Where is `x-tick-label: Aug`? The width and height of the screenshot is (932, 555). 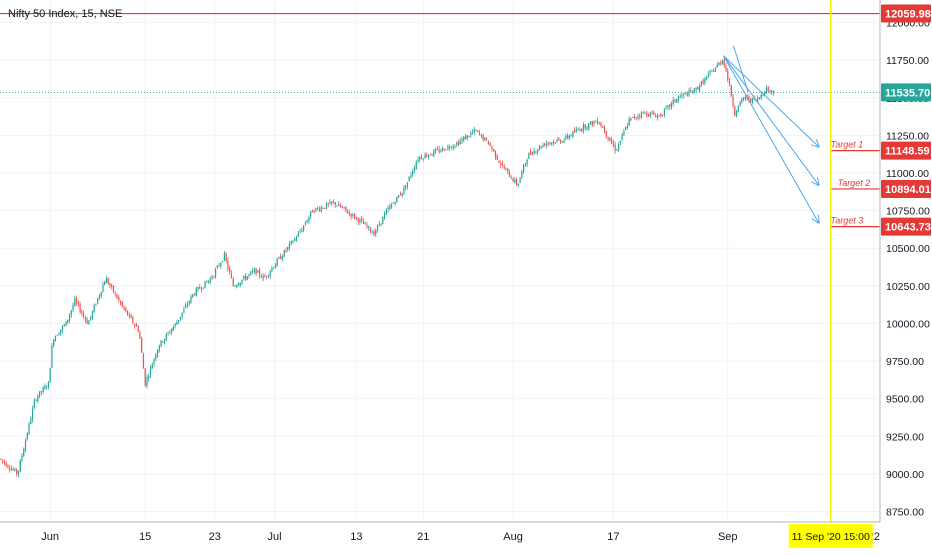 x-tick-label: Aug is located at coordinates (513, 537).